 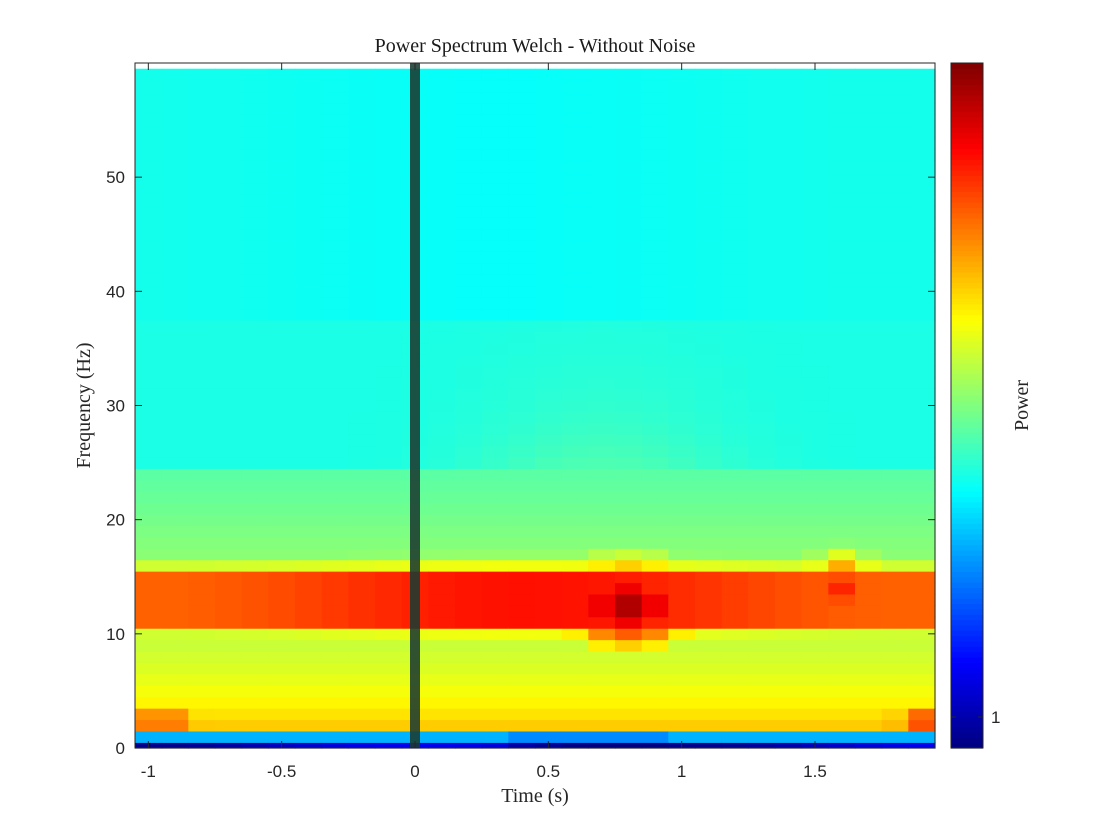 I want to click on x-tick-label: 0, so click(x=414, y=771).